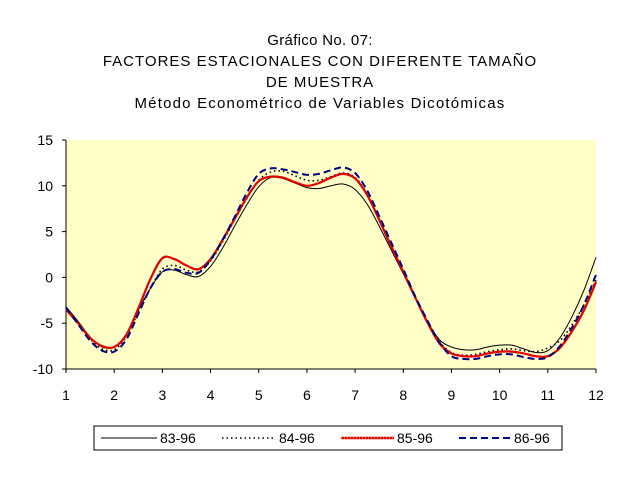 The image size is (640, 480). What do you see at coordinates (415, 438) in the screenshot?
I see `legend-label-85-96: 85-96` at bounding box center [415, 438].